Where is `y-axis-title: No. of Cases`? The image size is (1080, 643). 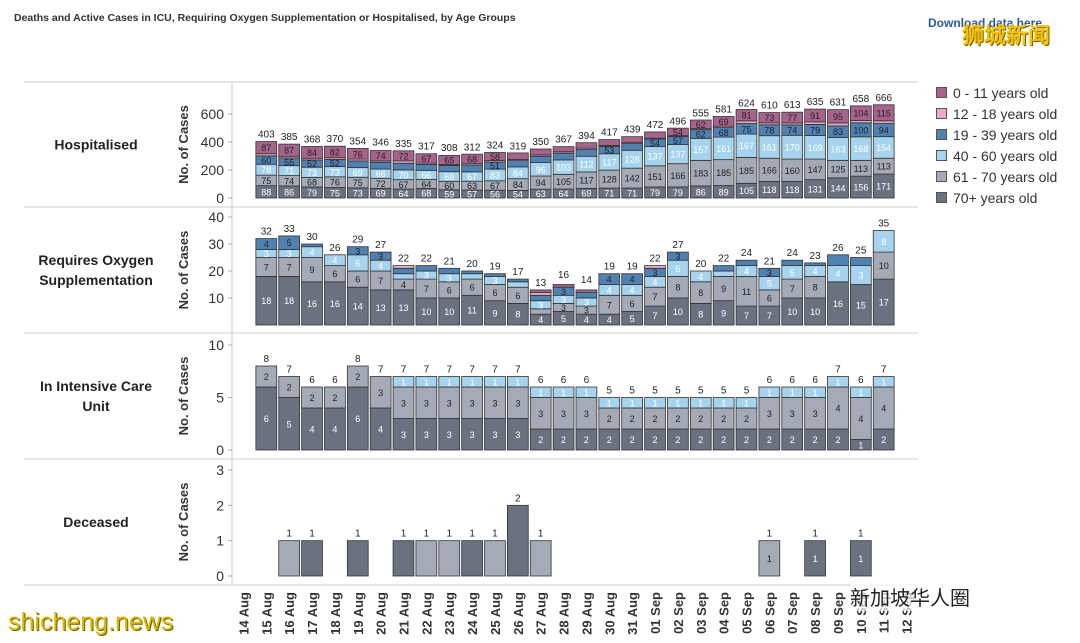
y-axis-title: No. of Cases is located at coordinates (183, 270).